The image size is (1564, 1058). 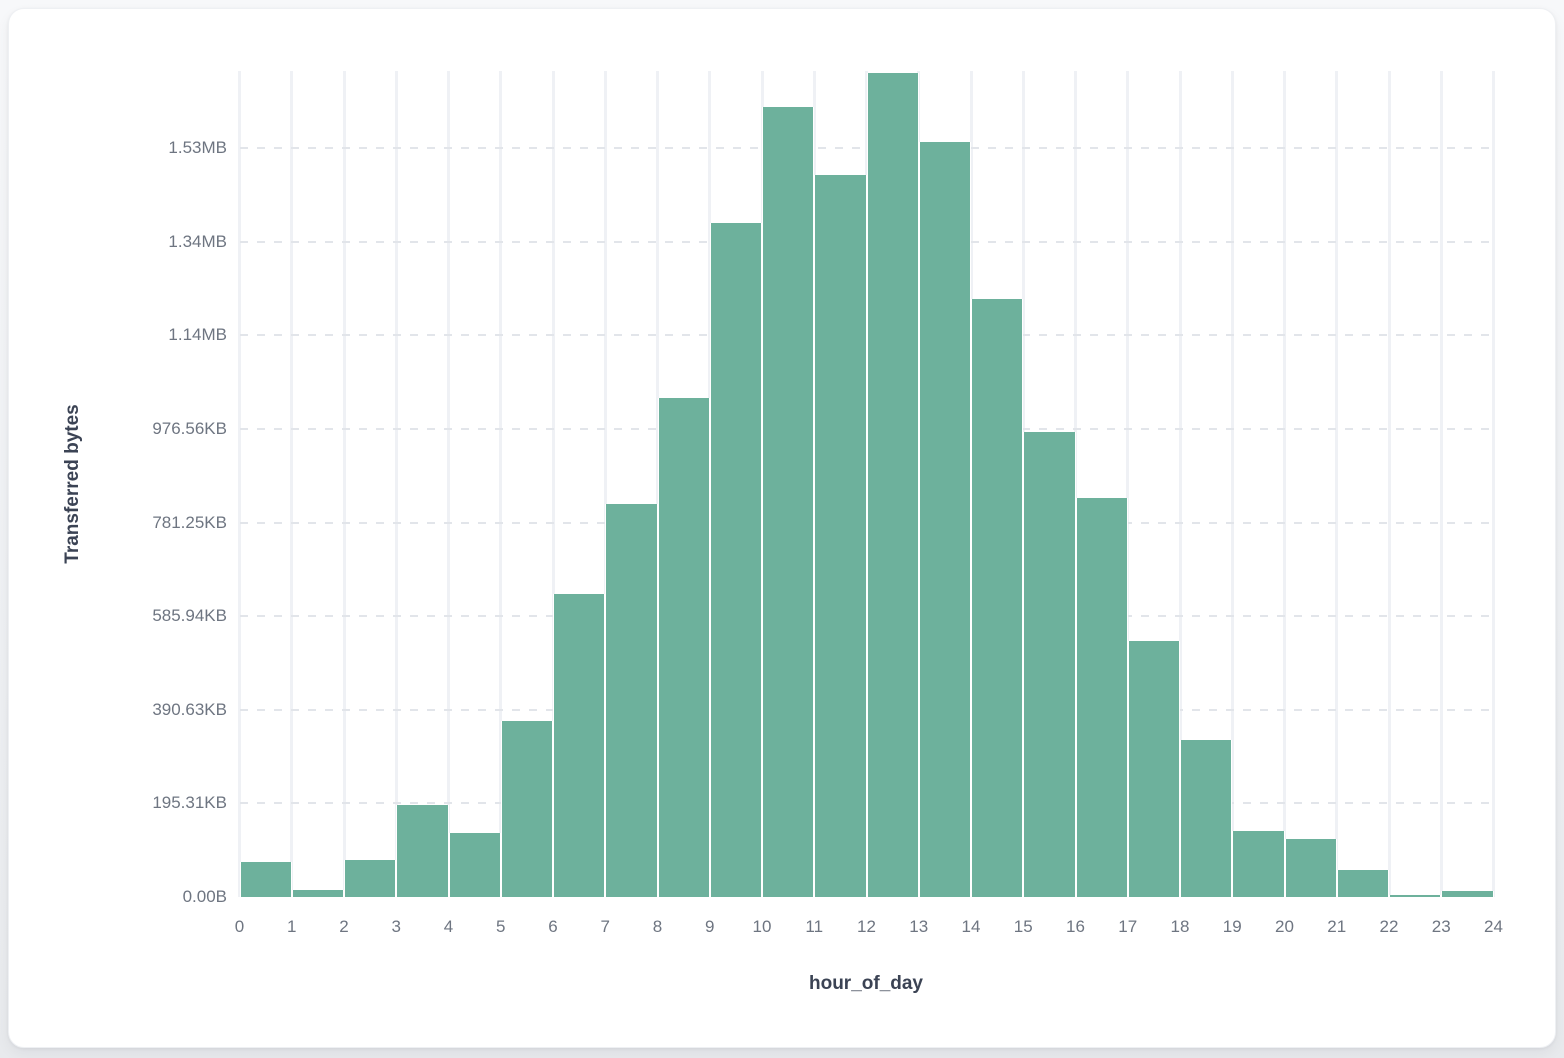 What do you see at coordinates (72, 484) in the screenshot?
I see `y-axis-title: Transferred bytes` at bounding box center [72, 484].